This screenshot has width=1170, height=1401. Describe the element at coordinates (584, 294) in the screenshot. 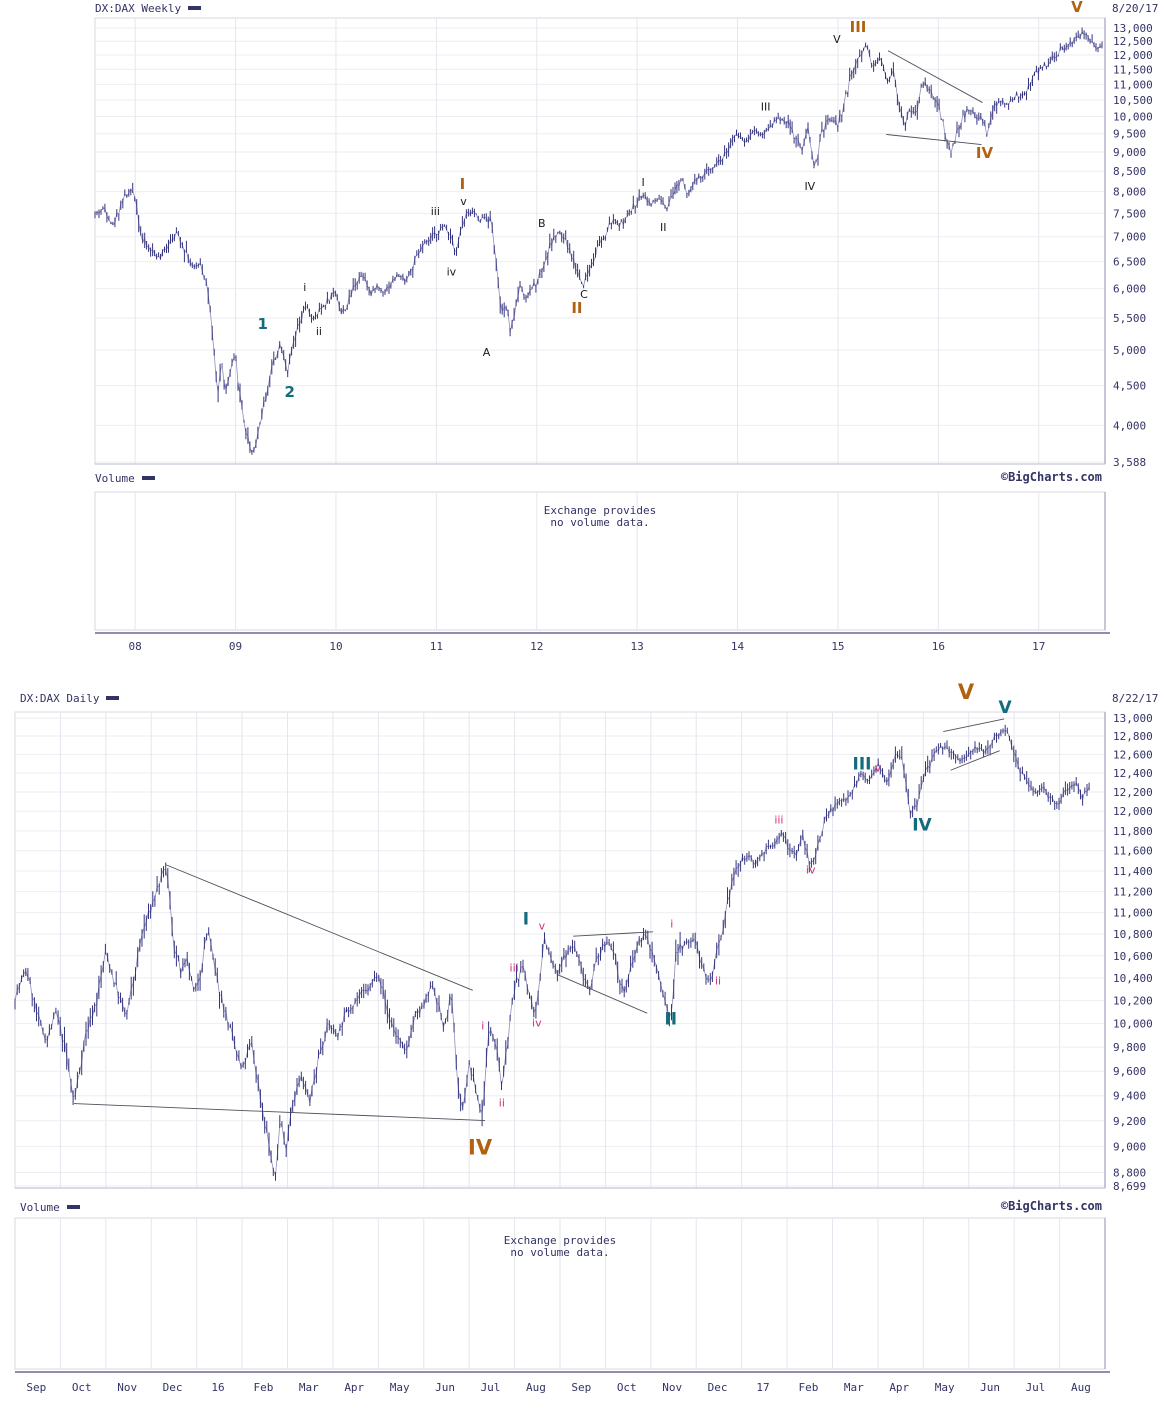

I see `dax-weekly-wave-label-C: C` at that location.